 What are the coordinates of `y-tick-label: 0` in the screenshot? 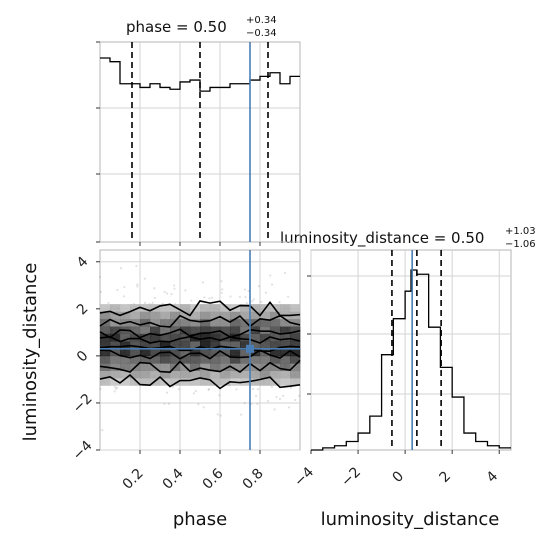 It's located at (83, 357).